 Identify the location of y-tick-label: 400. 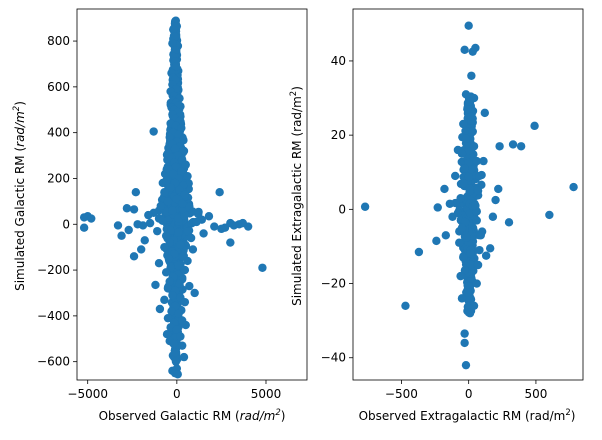
(58, 133).